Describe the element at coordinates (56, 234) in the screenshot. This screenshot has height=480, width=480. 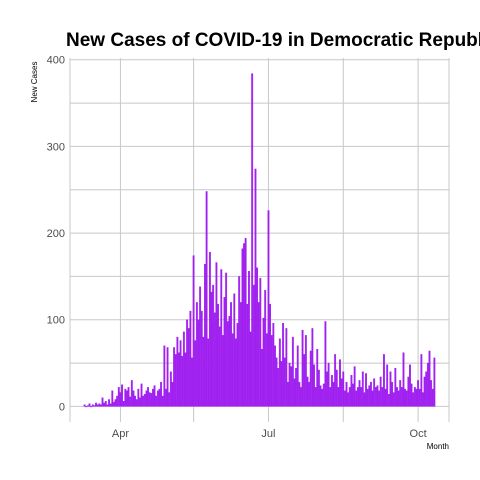
I see `y-tick-labels: 0 100 200 300 400` at that location.